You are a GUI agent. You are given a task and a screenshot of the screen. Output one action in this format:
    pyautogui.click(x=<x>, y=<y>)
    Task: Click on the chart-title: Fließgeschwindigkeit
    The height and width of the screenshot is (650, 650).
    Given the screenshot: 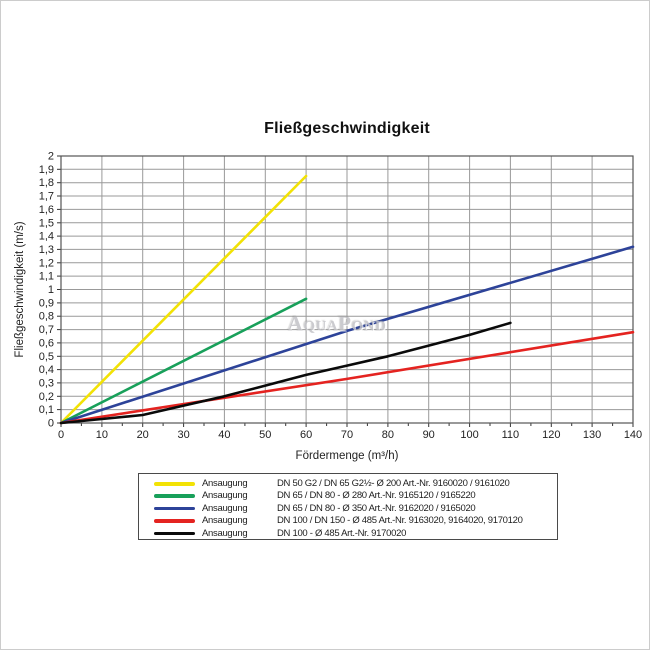 What is the action you would take?
    pyautogui.click(x=347, y=128)
    